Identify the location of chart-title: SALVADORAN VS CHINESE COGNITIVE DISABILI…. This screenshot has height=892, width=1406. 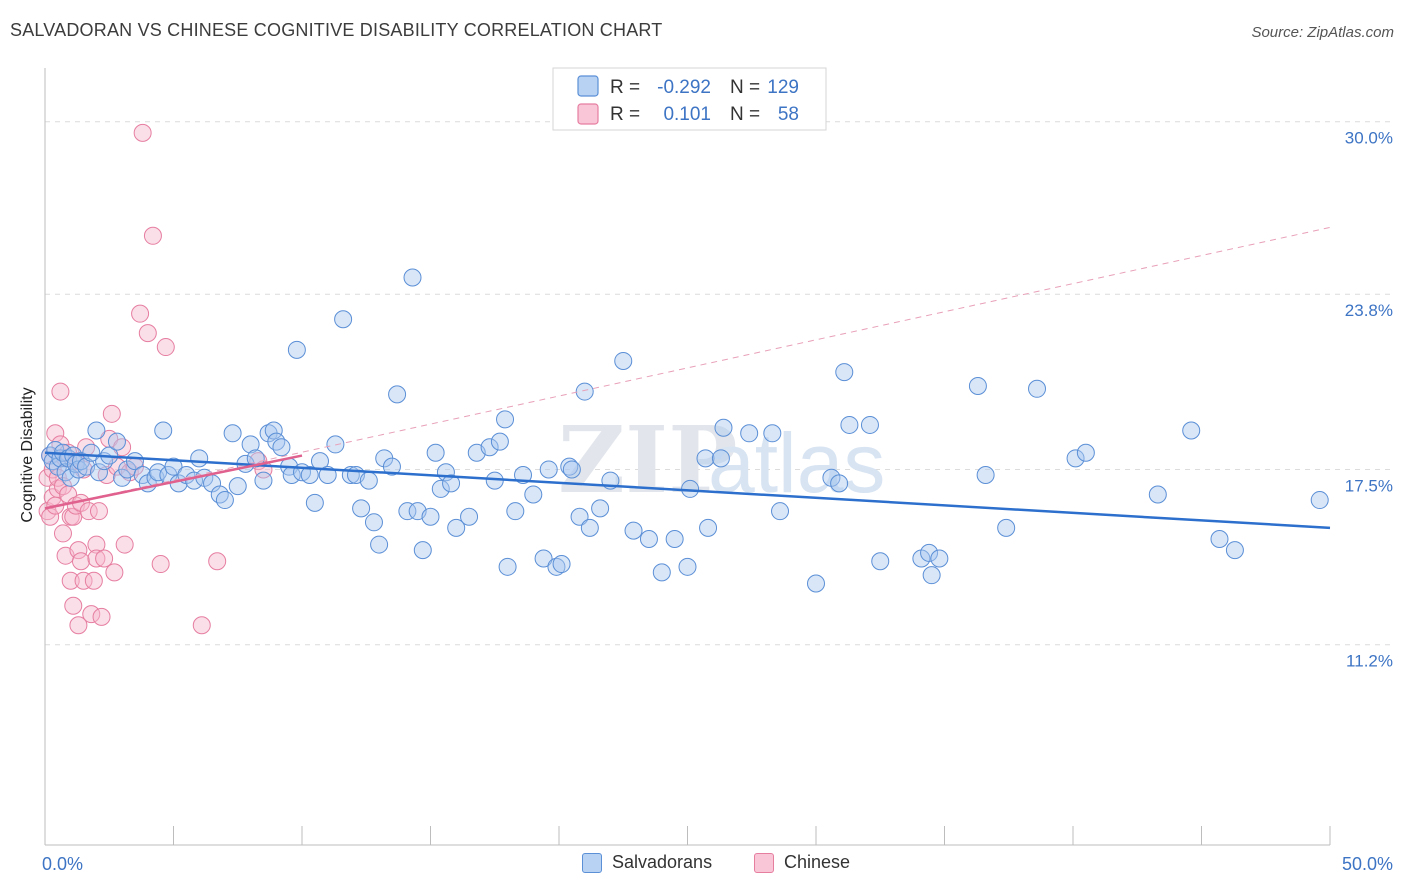
(336, 30).